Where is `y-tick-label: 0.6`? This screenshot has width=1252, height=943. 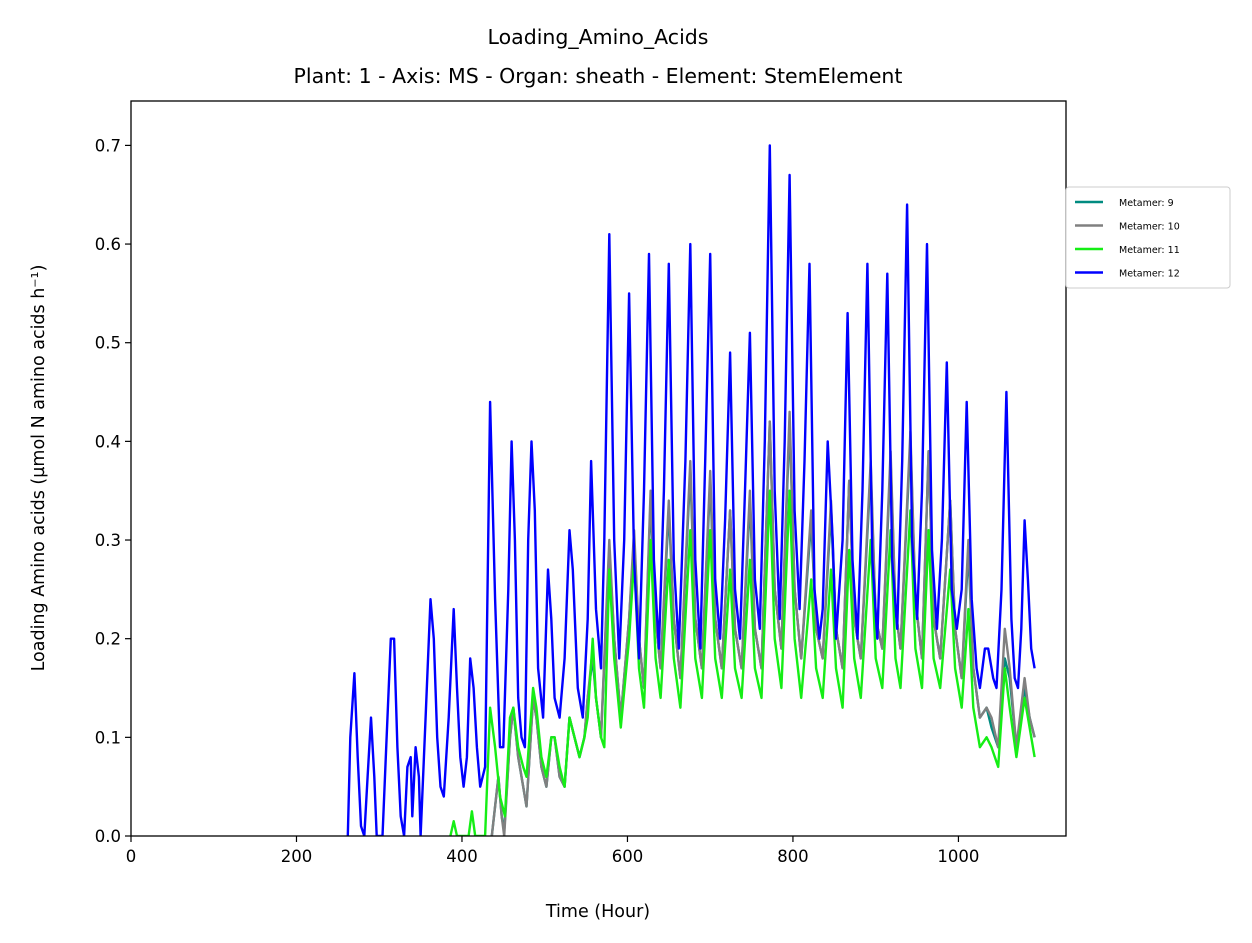 y-tick-label: 0.6 is located at coordinates (108, 244).